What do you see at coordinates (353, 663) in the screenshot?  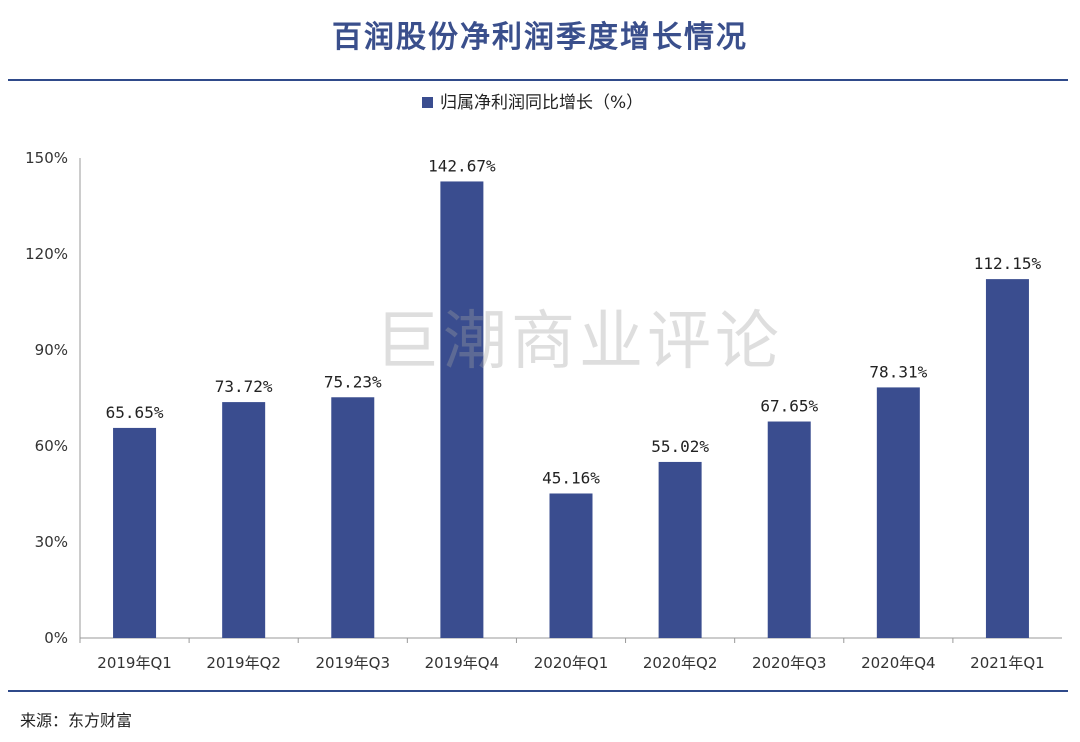 I see `x-tick-label: 2019年Q3` at bounding box center [353, 663].